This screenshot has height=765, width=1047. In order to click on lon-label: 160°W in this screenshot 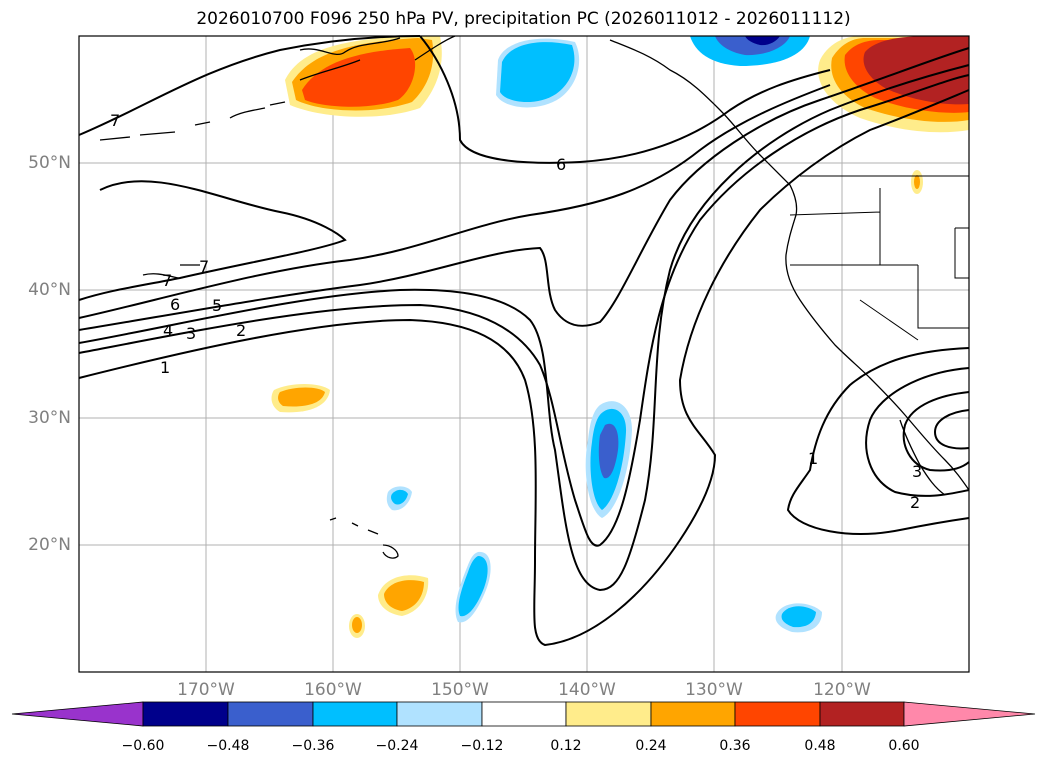, I will do `click(333, 690)`.